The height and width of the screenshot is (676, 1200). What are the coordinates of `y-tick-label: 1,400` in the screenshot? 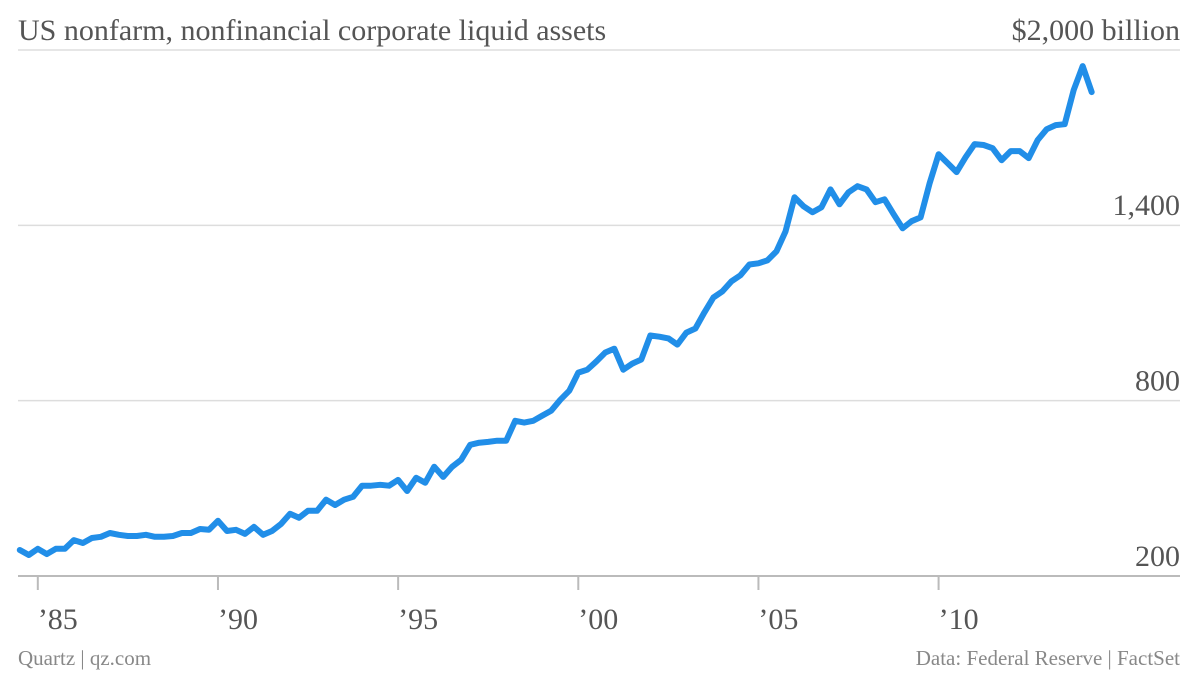 It's located at (1147, 205).